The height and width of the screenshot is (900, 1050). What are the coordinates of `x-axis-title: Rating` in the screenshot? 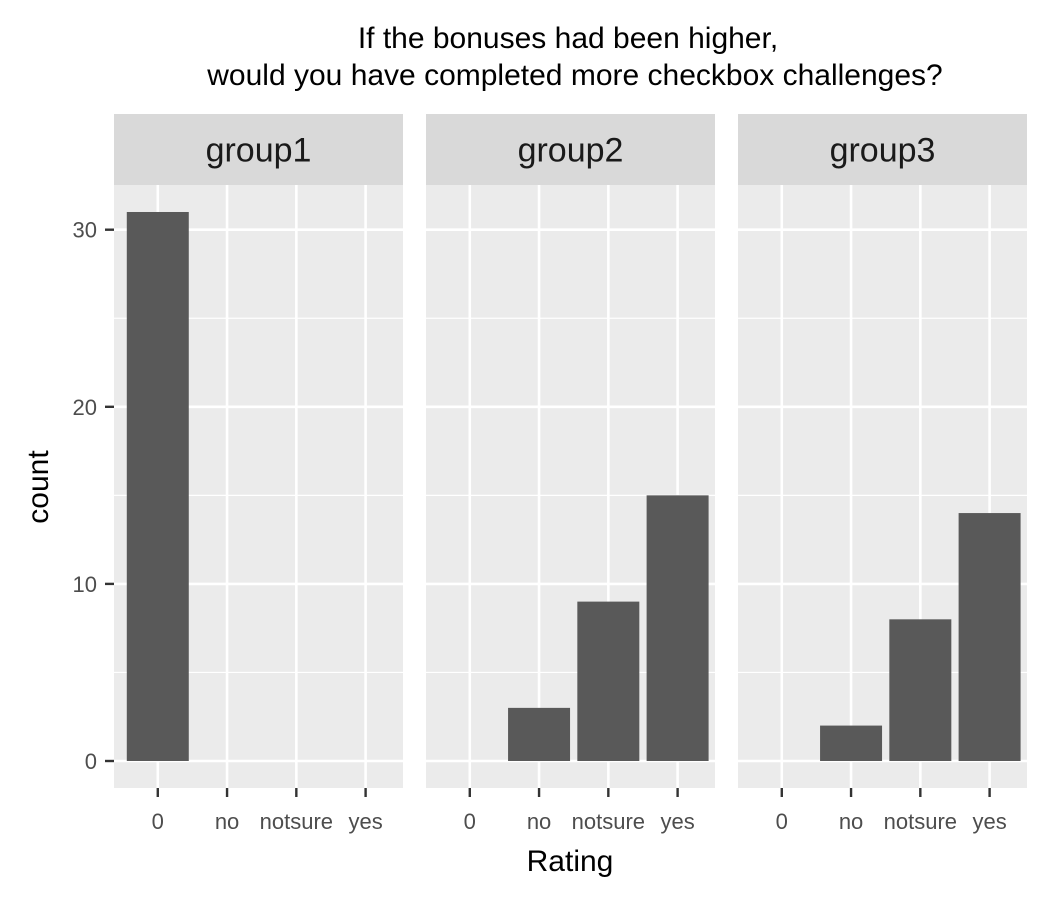 It's located at (570, 861).